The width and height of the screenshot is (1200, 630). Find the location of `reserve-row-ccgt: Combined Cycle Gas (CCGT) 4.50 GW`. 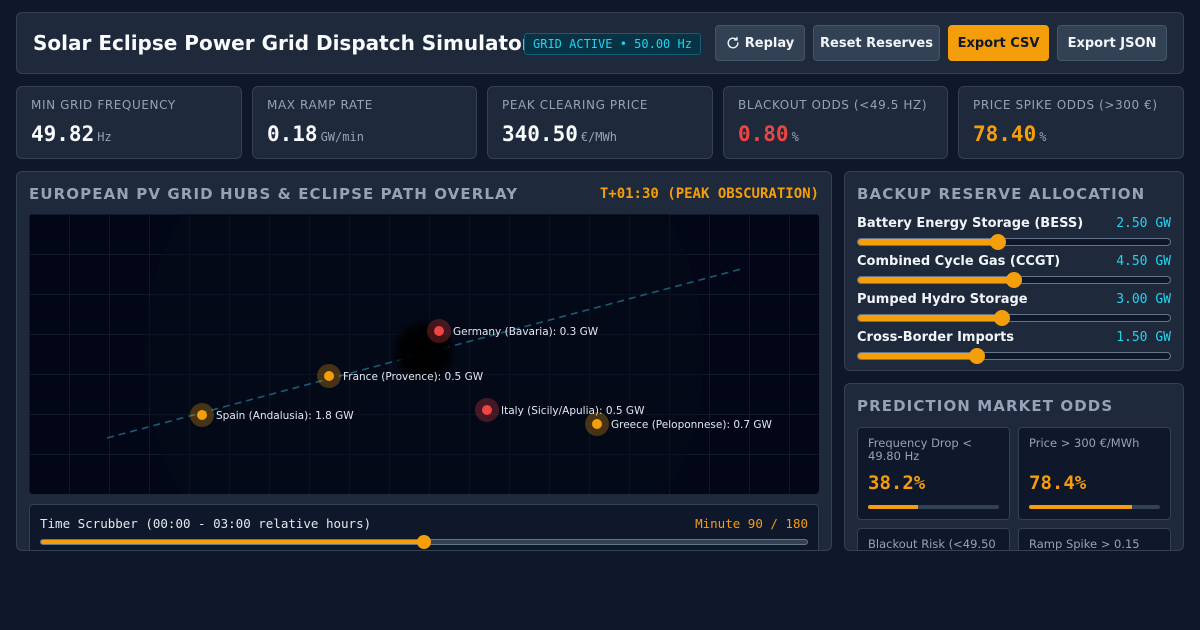

reserve-row-ccgt: Combined Cycle Gas (CCGT) 4.50 GW is located at coordinates (1014, 272).